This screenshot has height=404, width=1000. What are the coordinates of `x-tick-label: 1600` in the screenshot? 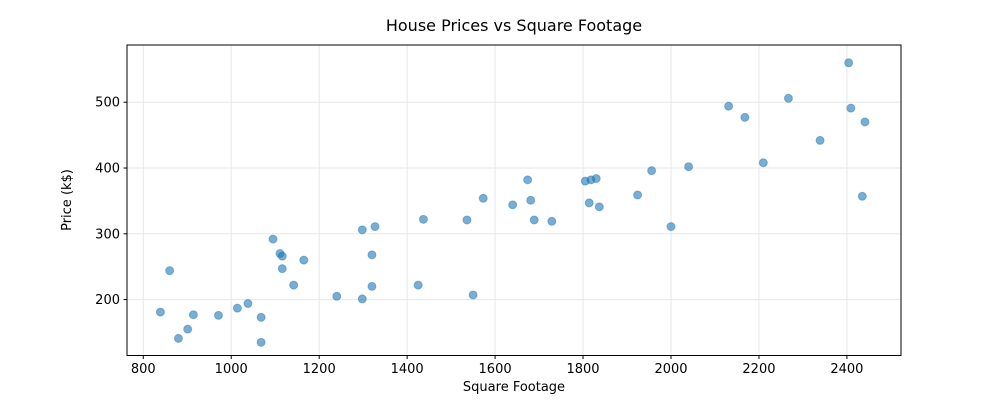 It's located at (495, 369).